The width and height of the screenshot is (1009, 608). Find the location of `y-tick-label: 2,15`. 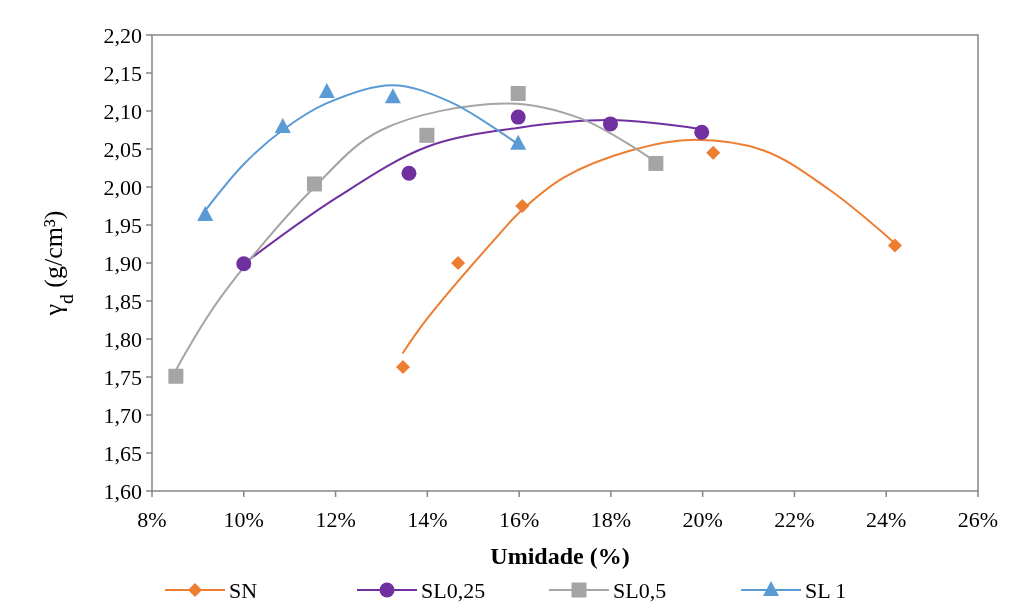

y-tick-label: 2,15 is located at coordinates (122, 73).